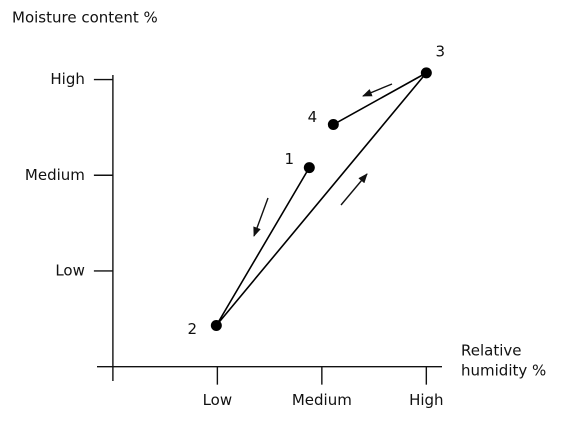 The image size is (563, 440). Describe the element at coordinates (441, 51) in the screenshot. I see `point-label: 3` at that location.